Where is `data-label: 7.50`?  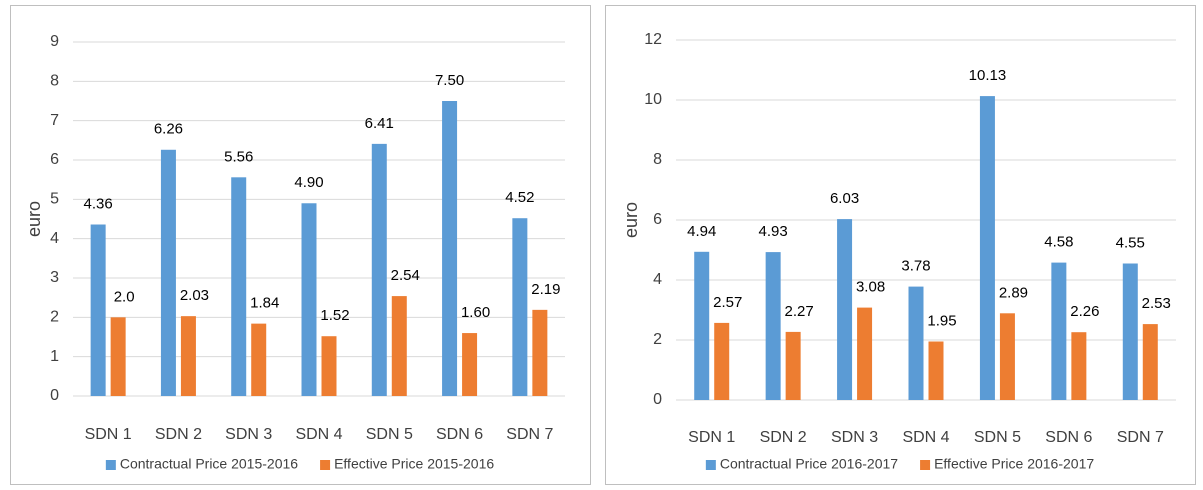 data-label: 7.50 is located at coordinates (449, 80).